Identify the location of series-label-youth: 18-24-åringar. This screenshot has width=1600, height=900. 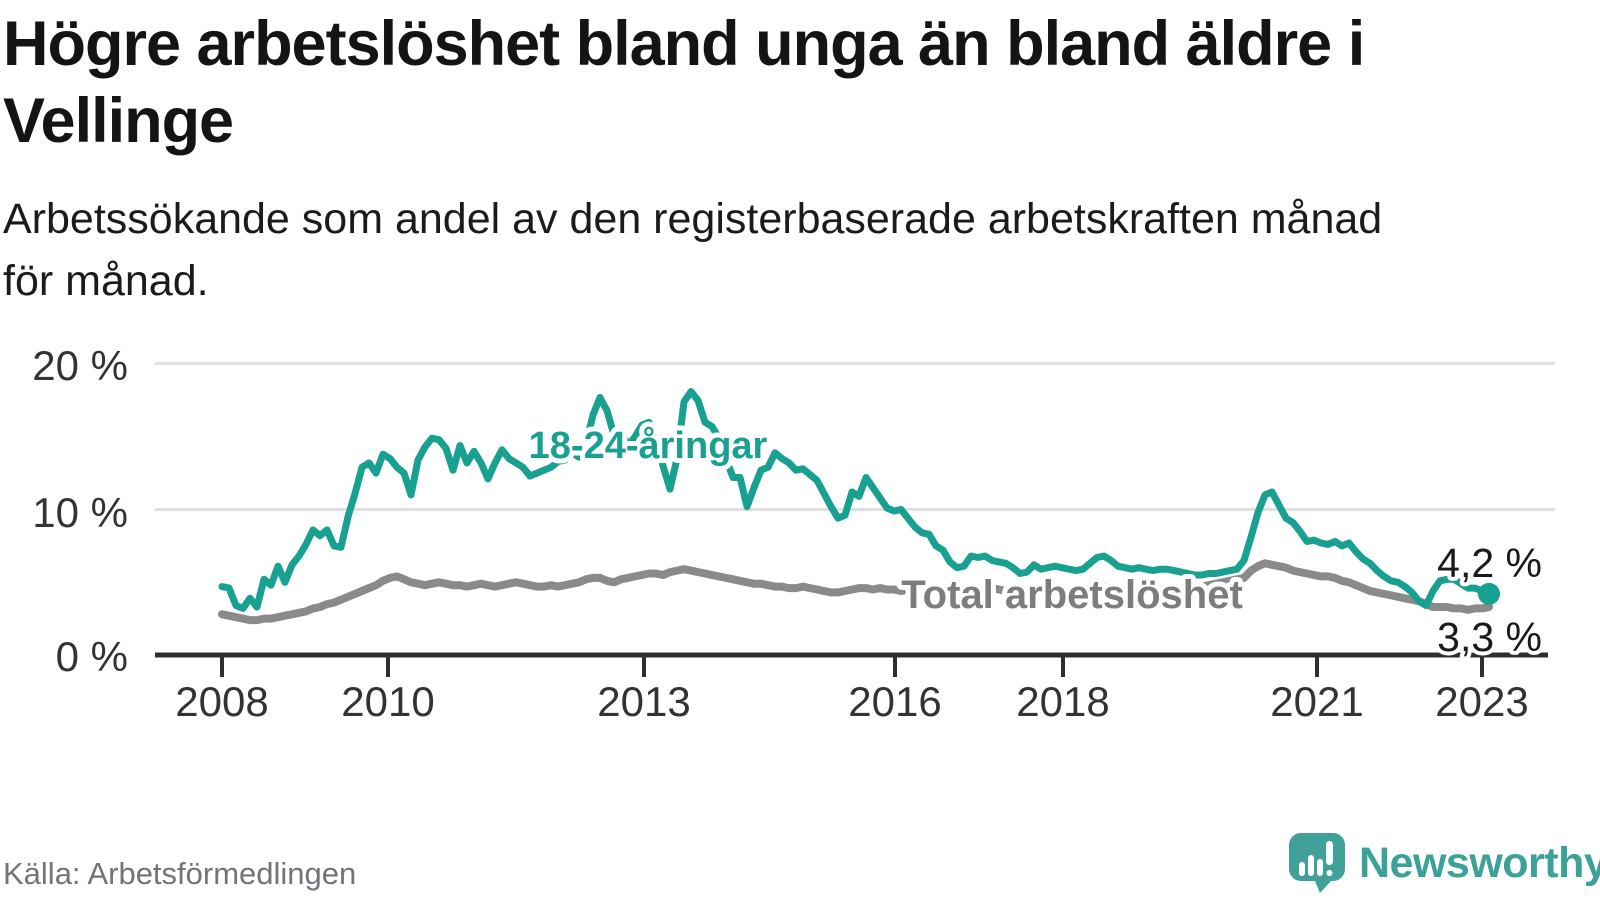
(648, 446).